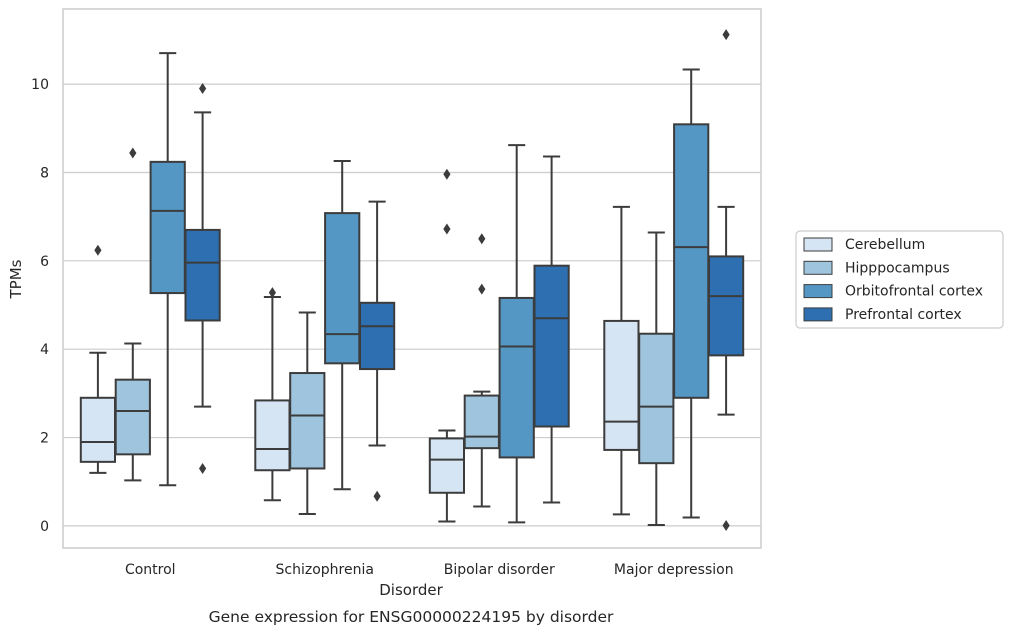 The image size is (1013, 634). What do you see at coordinates (325, 570) in the screenshot?
I see `x-tick-label: Schizophrenia` at bounding box center [325, 570].